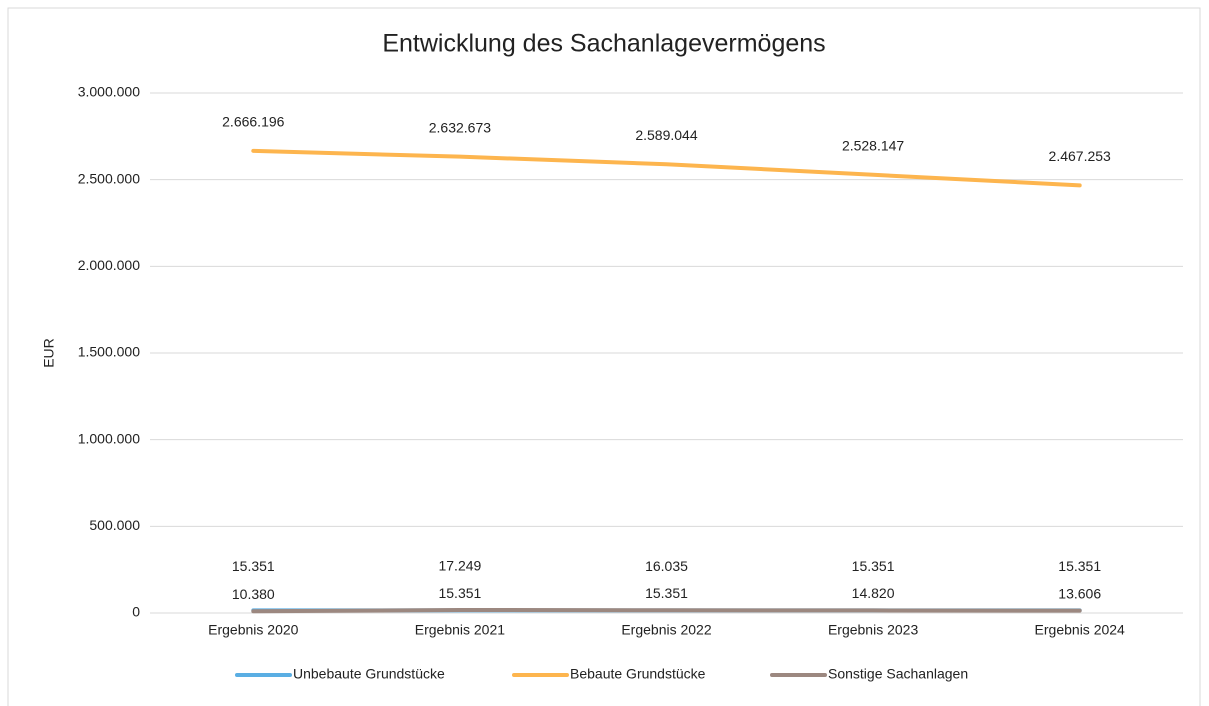 The width and height of the screenshot is (1209, 706). What do you see at coordinates (109, 265) in the screenshot?
I see `y-tick-label: 2.000.000` at bounding box center [109, 265].